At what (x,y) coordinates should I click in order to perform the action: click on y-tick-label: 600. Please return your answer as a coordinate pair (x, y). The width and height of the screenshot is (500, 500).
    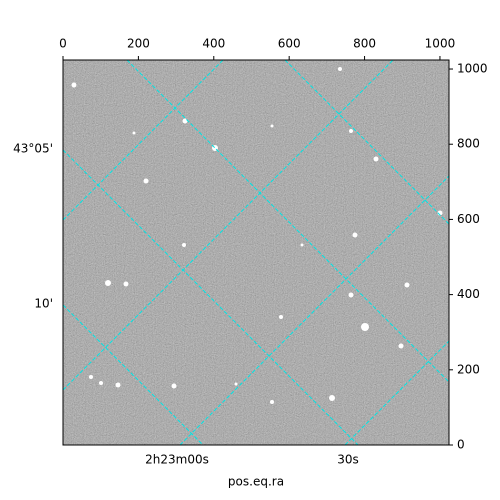
    Looking at the image, I should click on (468, 219).